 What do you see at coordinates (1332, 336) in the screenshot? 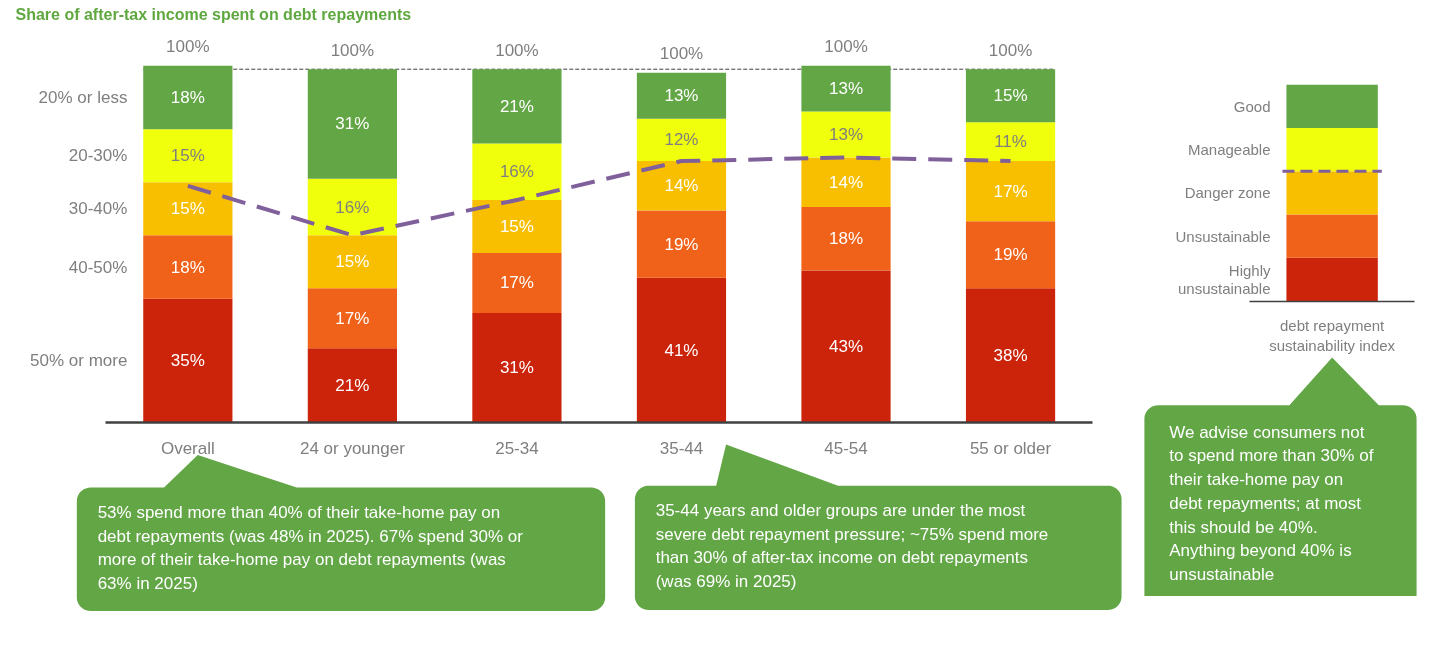
I see `x-tick-label: debt repayment sustainability index` at bounding box center [1332, 336].